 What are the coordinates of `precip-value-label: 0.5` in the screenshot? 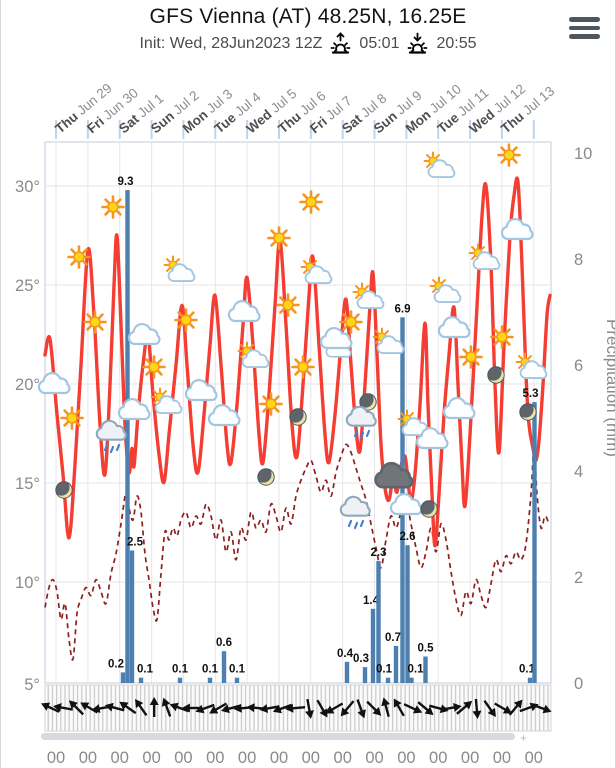 It's located at (426, 649).